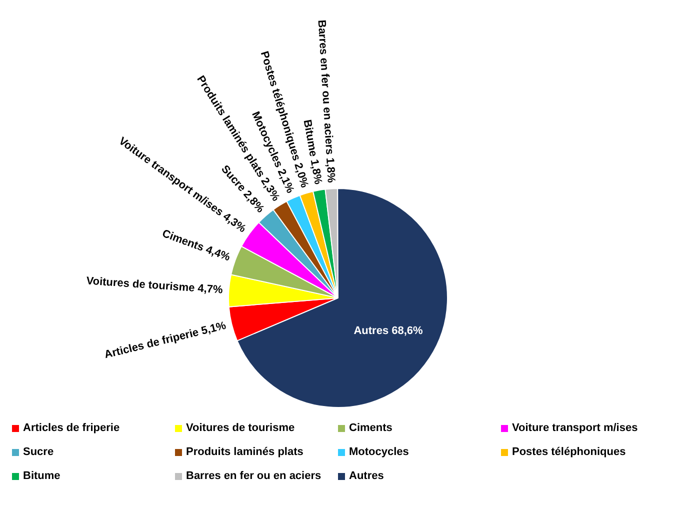 This screenshot has width=676, height=526. I want to click on legend-label: Sucre, so click(38, 452).